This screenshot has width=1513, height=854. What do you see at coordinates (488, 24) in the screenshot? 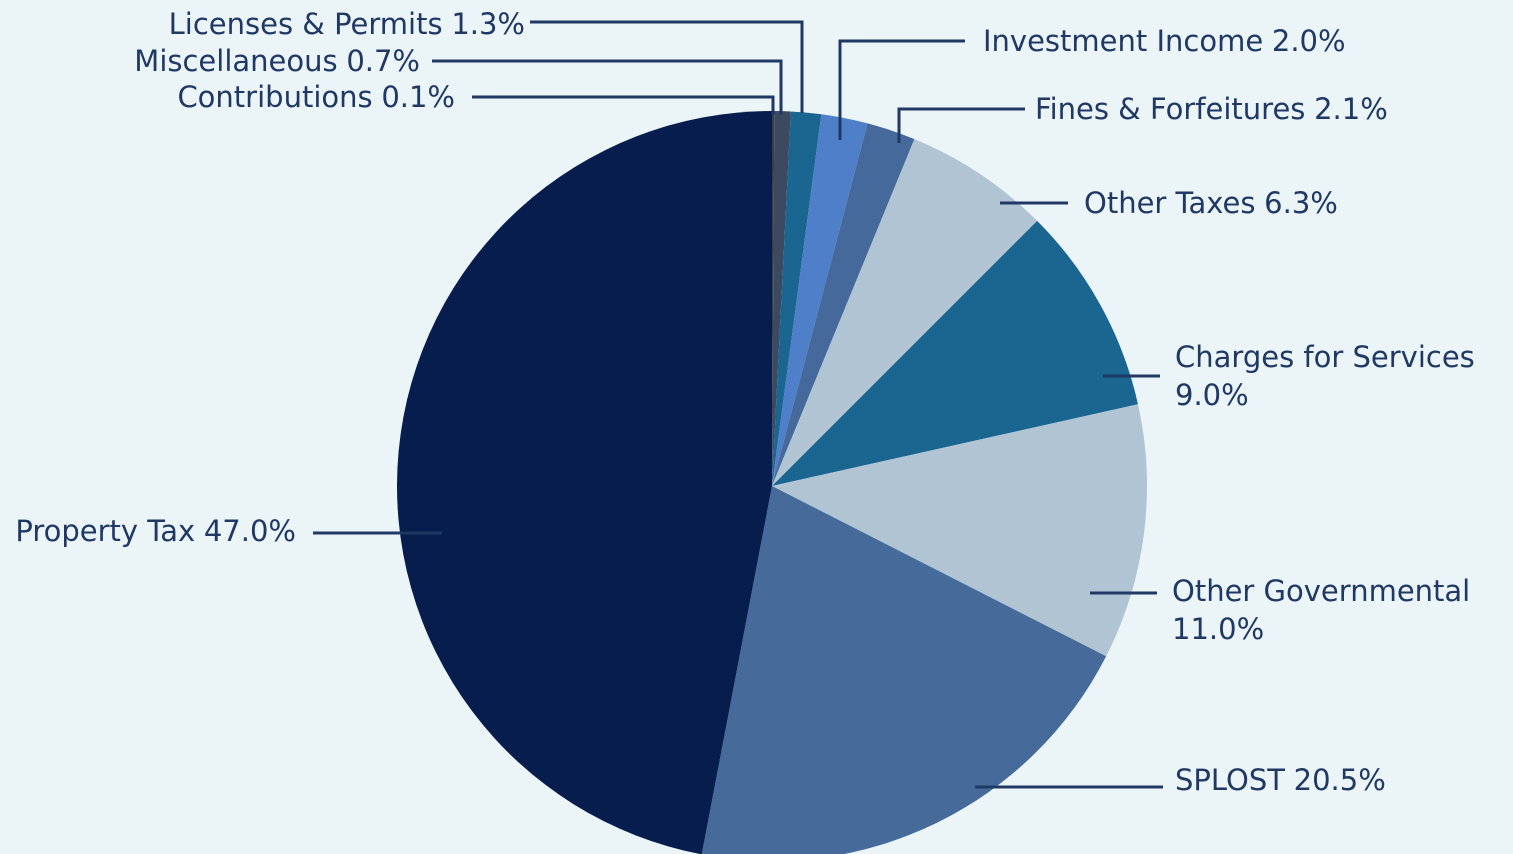
I see `value-label: 1.3%` at bounding box center [488, 24].